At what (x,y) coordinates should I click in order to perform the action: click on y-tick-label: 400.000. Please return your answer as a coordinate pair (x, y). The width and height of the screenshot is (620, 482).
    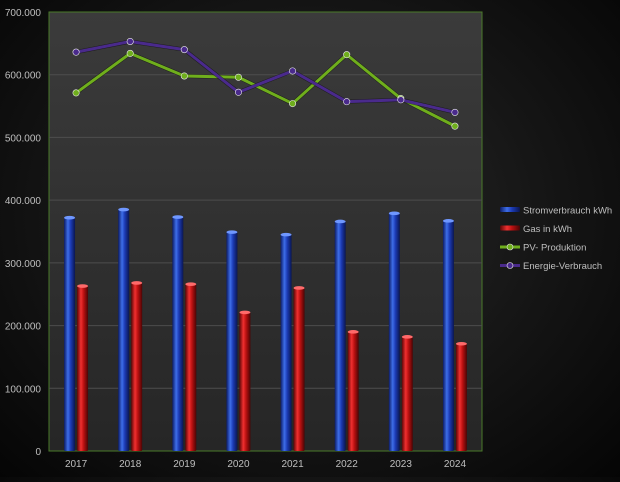
    Looking at the image, I should click on (23, 201).